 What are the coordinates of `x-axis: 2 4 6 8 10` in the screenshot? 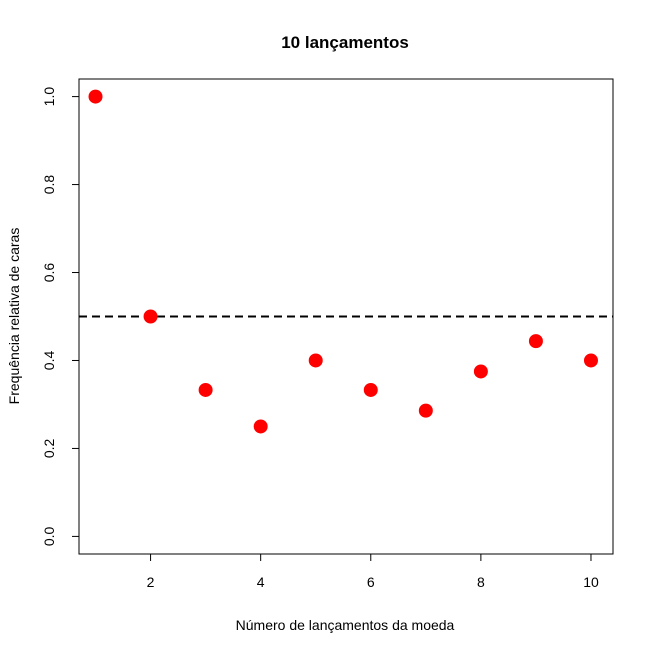 It's located at (373, 571).